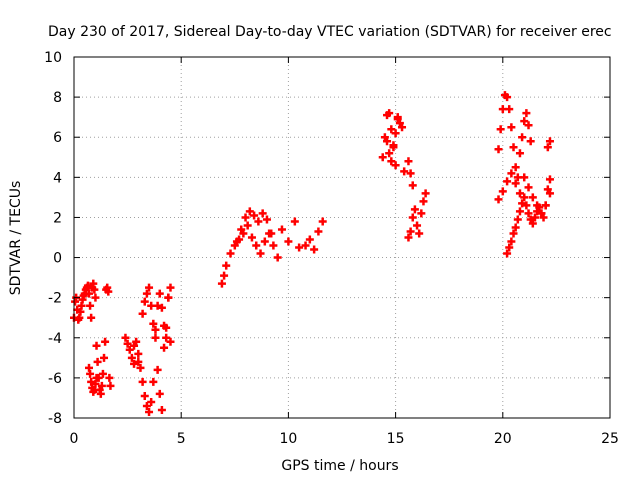 This screenshot has height=480, width=640. I want to click on x-tick-label: 20, so click(503, 439).